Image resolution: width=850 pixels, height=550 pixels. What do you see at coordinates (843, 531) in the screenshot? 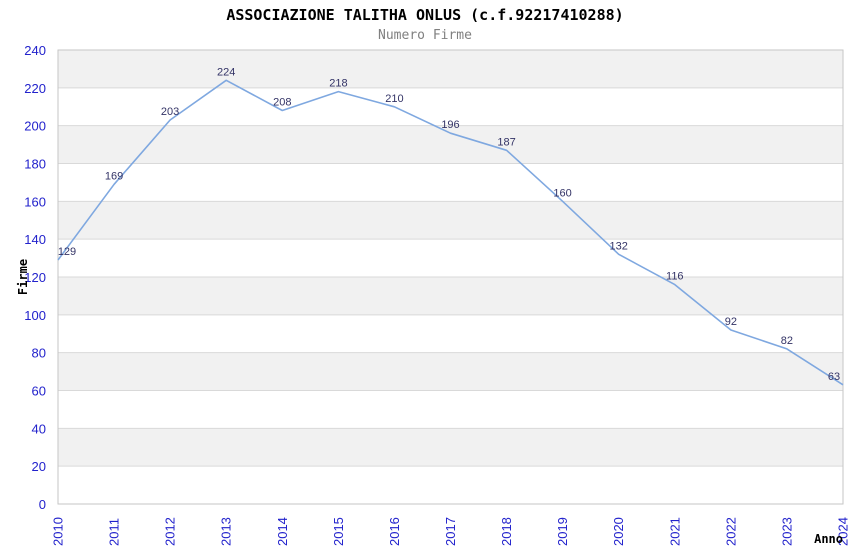
I see `x-tick-label: 2024` at bounding box center [843, 531].